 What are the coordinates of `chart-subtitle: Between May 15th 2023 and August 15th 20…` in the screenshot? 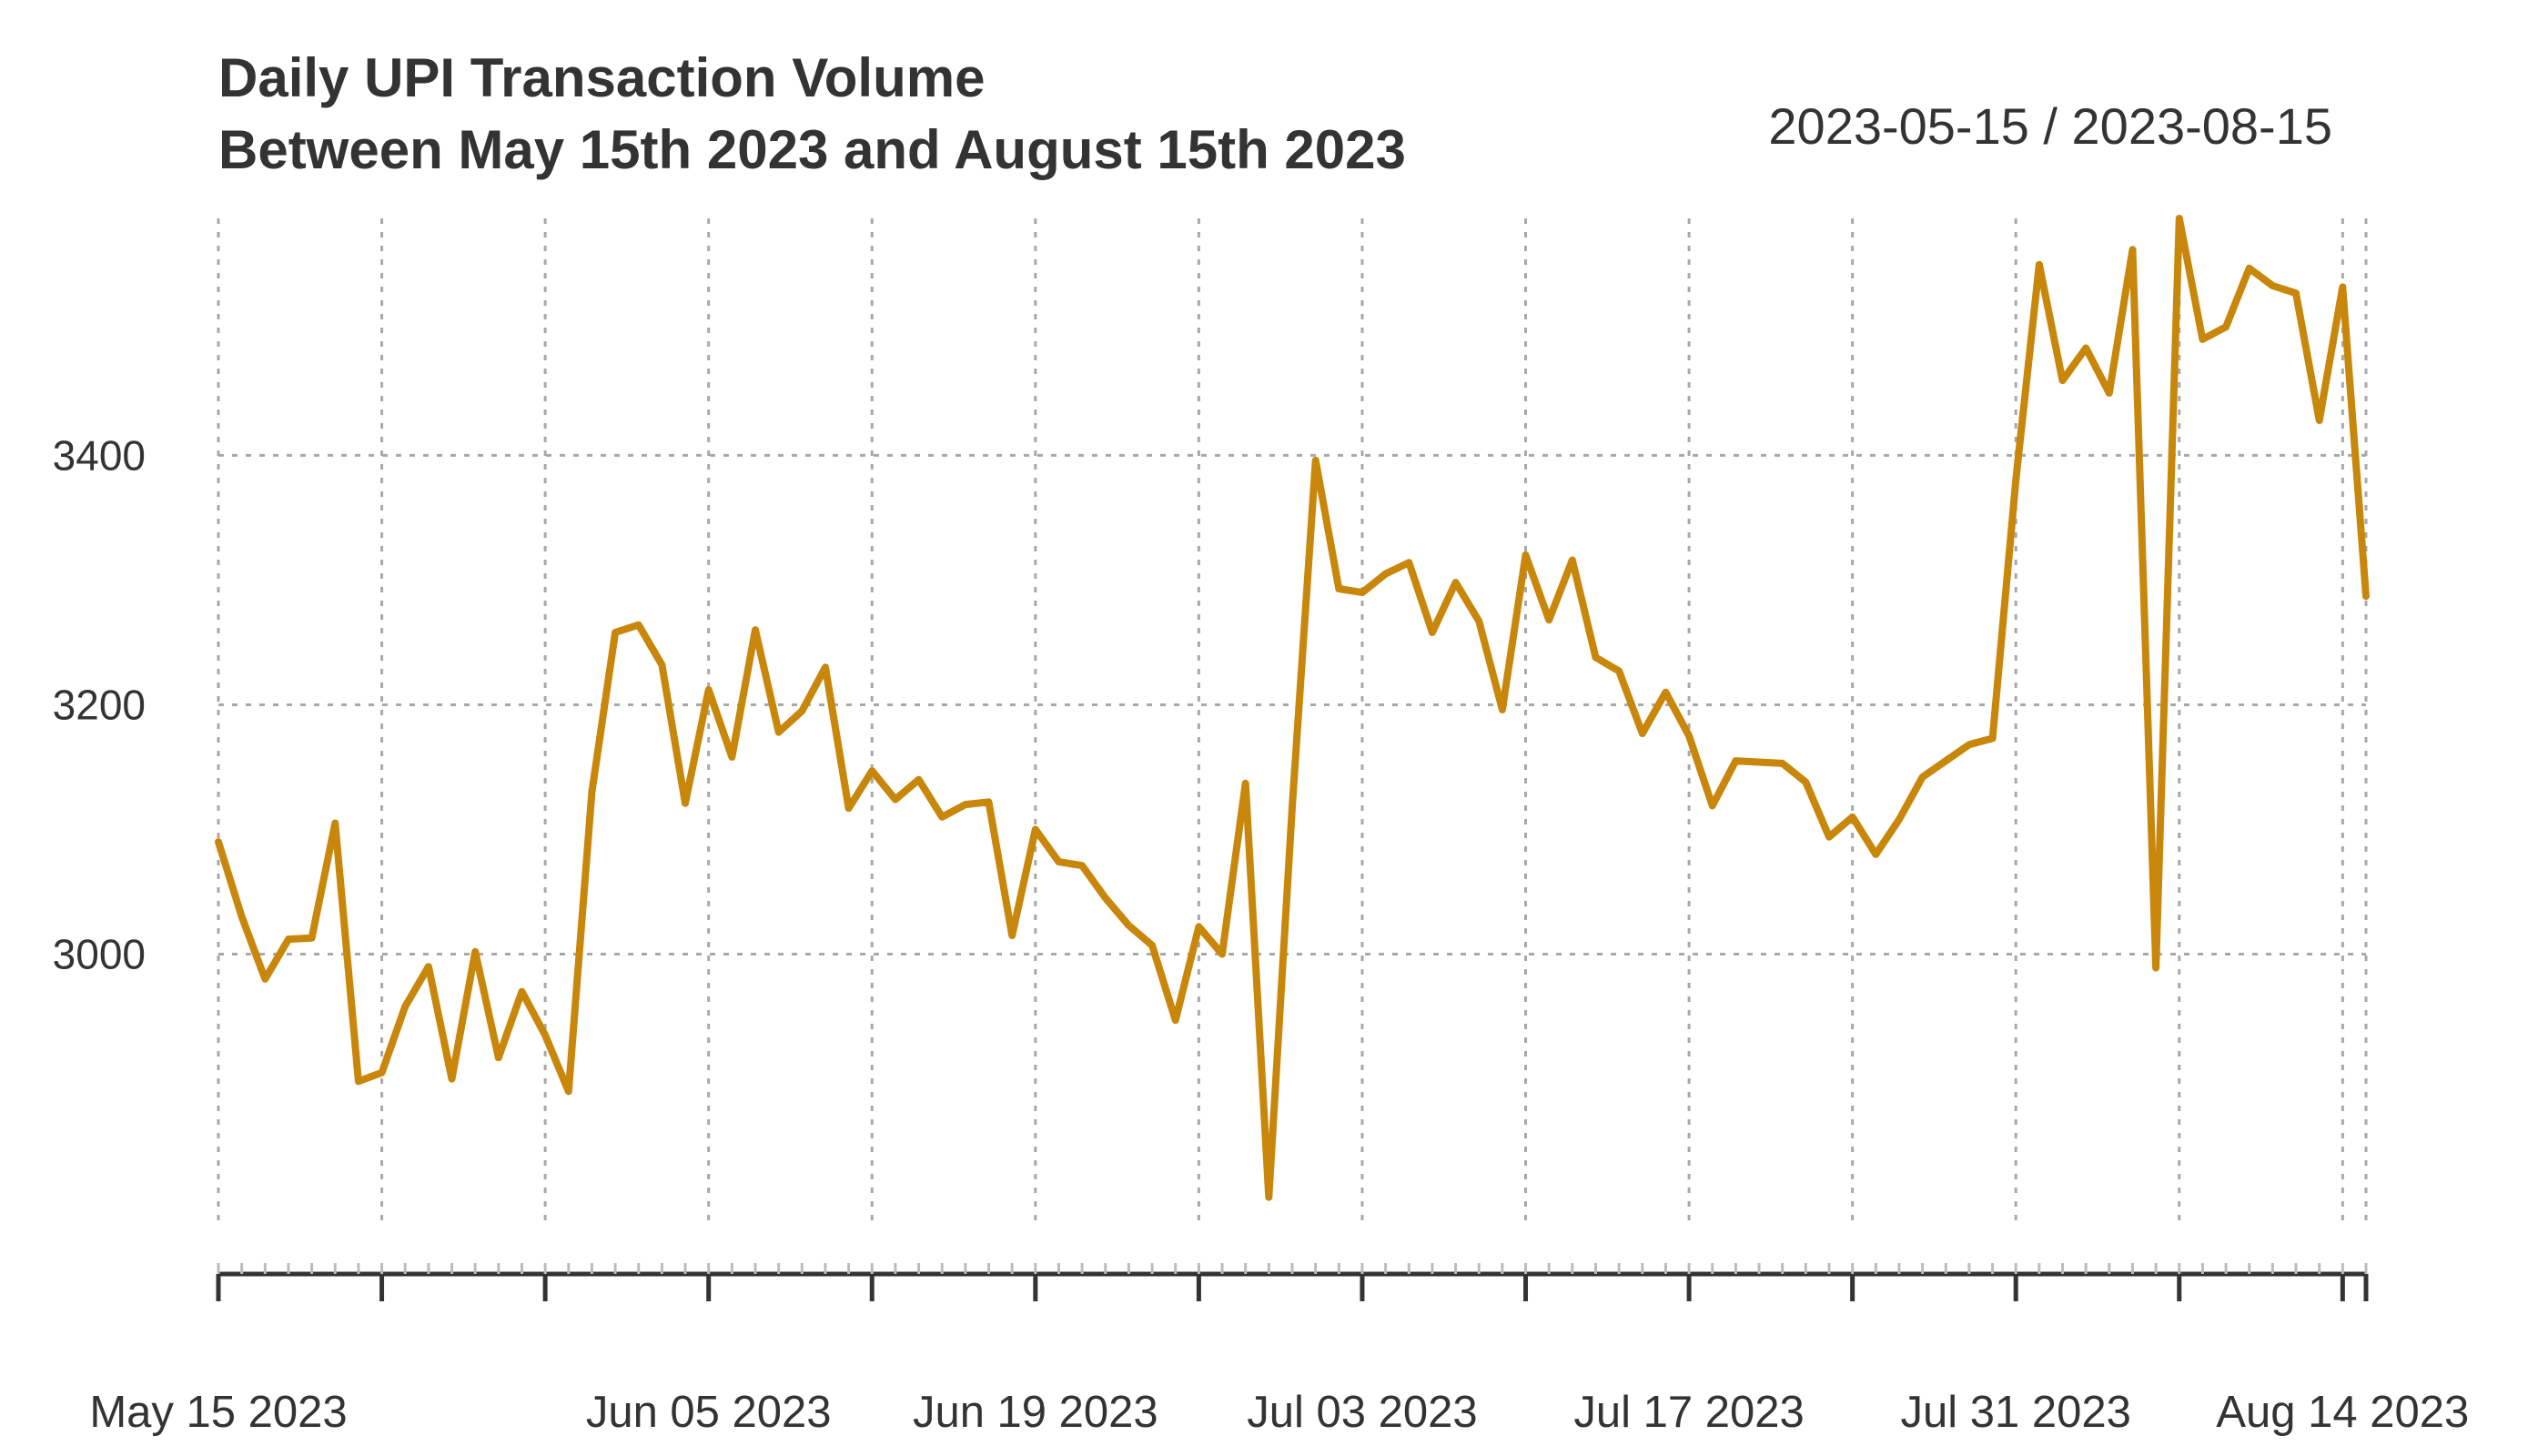 It's located at (812, 150).